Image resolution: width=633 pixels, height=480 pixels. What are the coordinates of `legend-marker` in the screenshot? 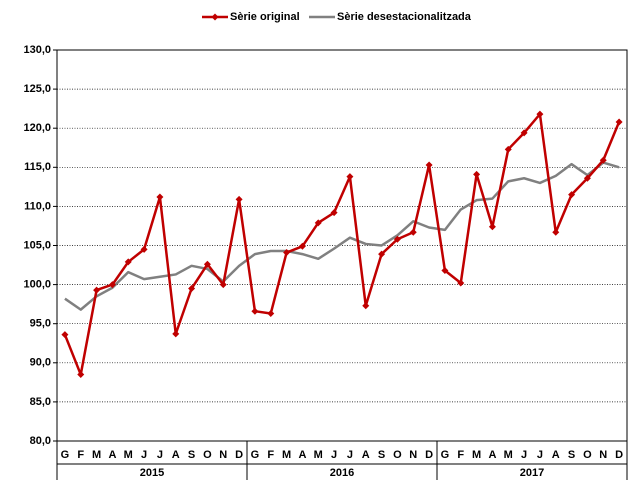 It's located at (215, 17).